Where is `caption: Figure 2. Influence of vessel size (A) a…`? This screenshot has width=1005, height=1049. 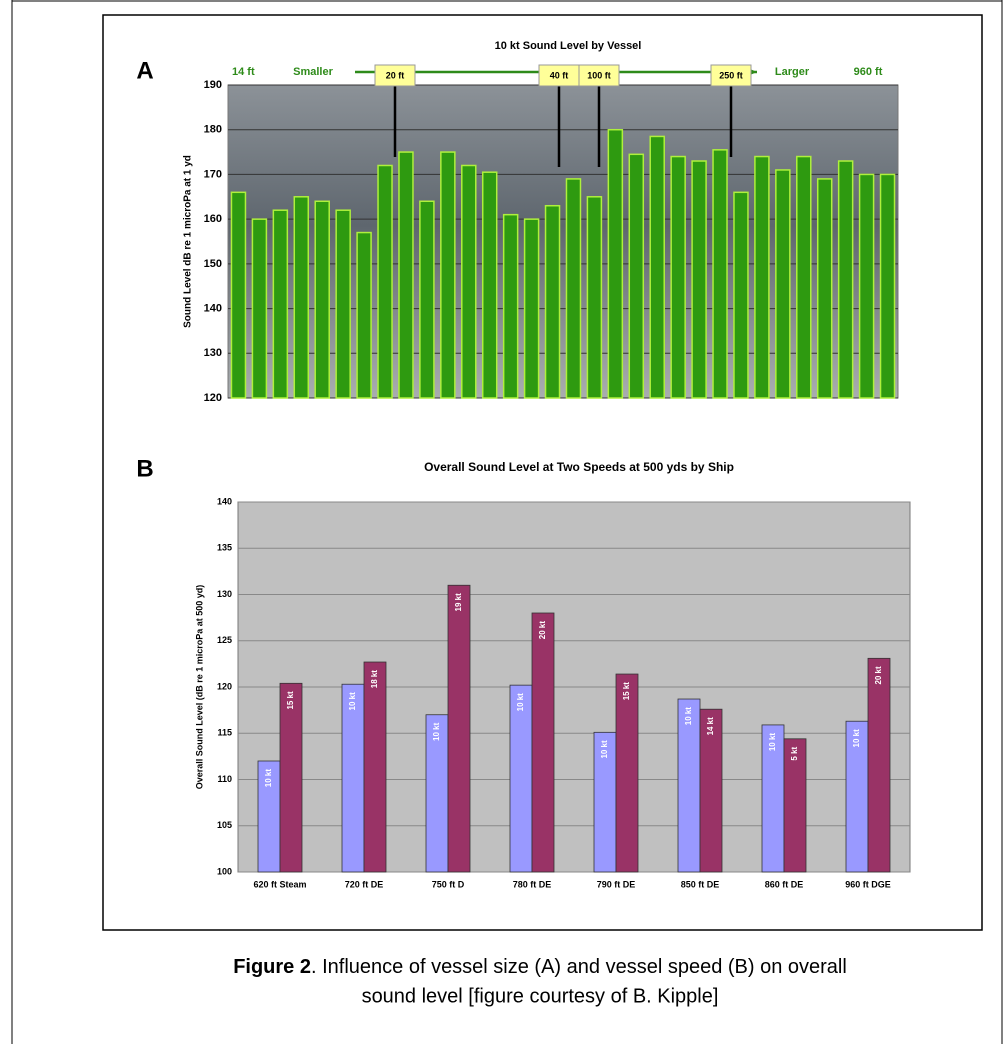
caption: Figure 2. Influence of vessel size (A) a… is located at coordinates (540, 967).